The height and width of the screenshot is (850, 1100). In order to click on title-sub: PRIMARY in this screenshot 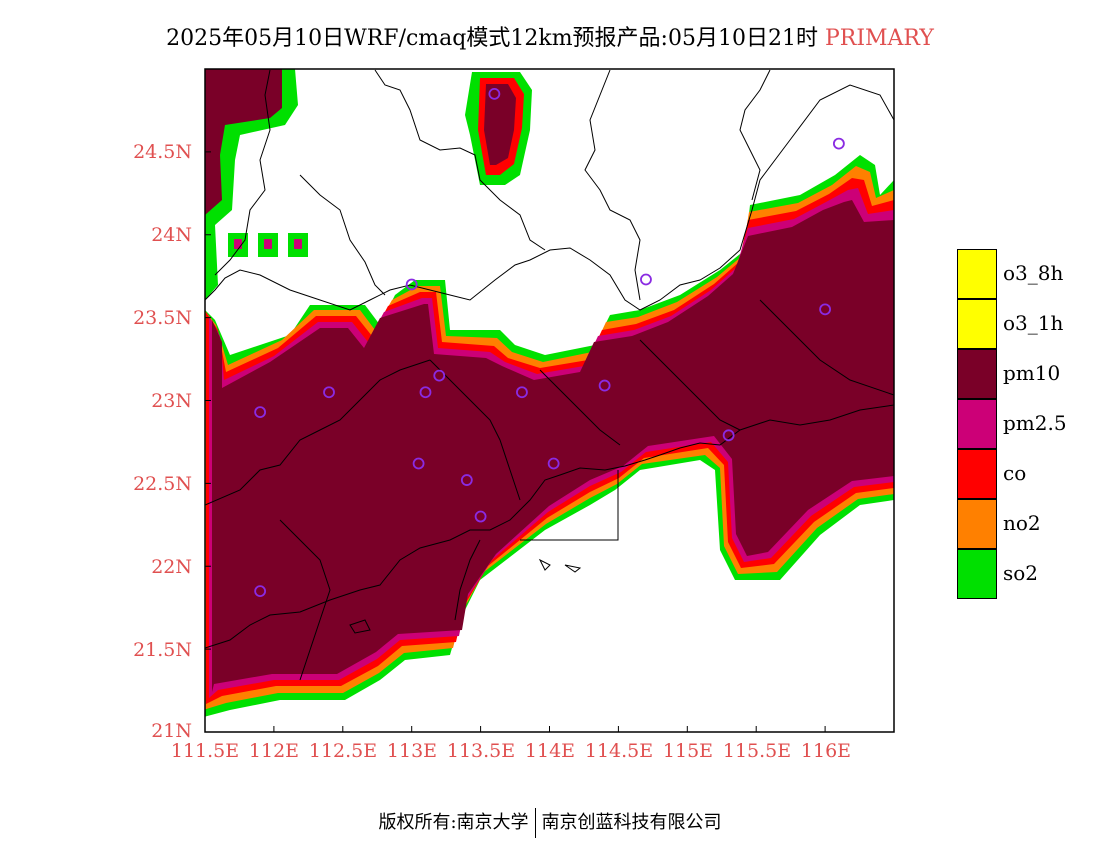, I will do `click(879, 38)`.